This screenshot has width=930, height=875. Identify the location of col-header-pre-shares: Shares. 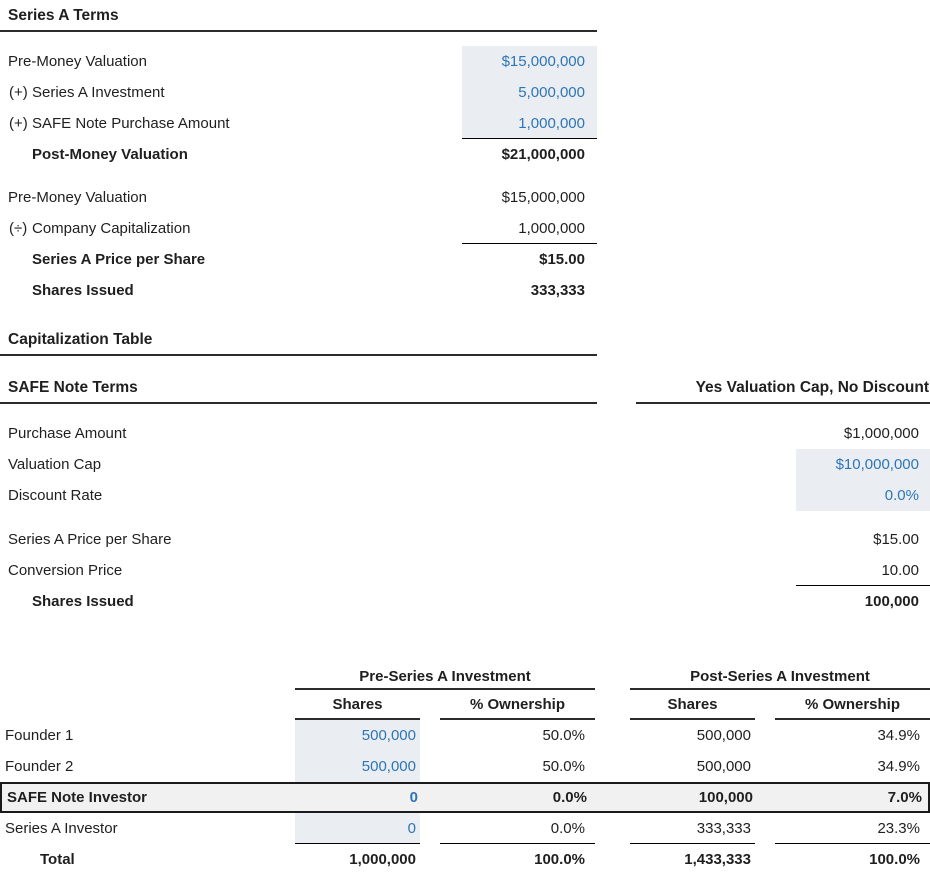
(357, 705).